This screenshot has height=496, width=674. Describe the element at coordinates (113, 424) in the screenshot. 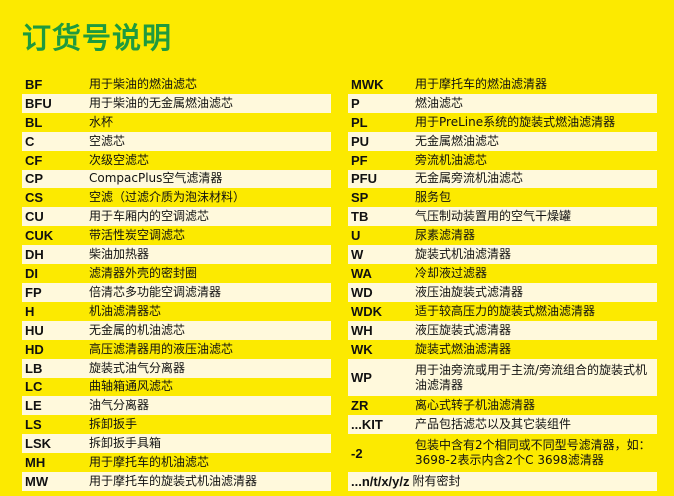

I see `code-description: 拆卸扳手` at that location.